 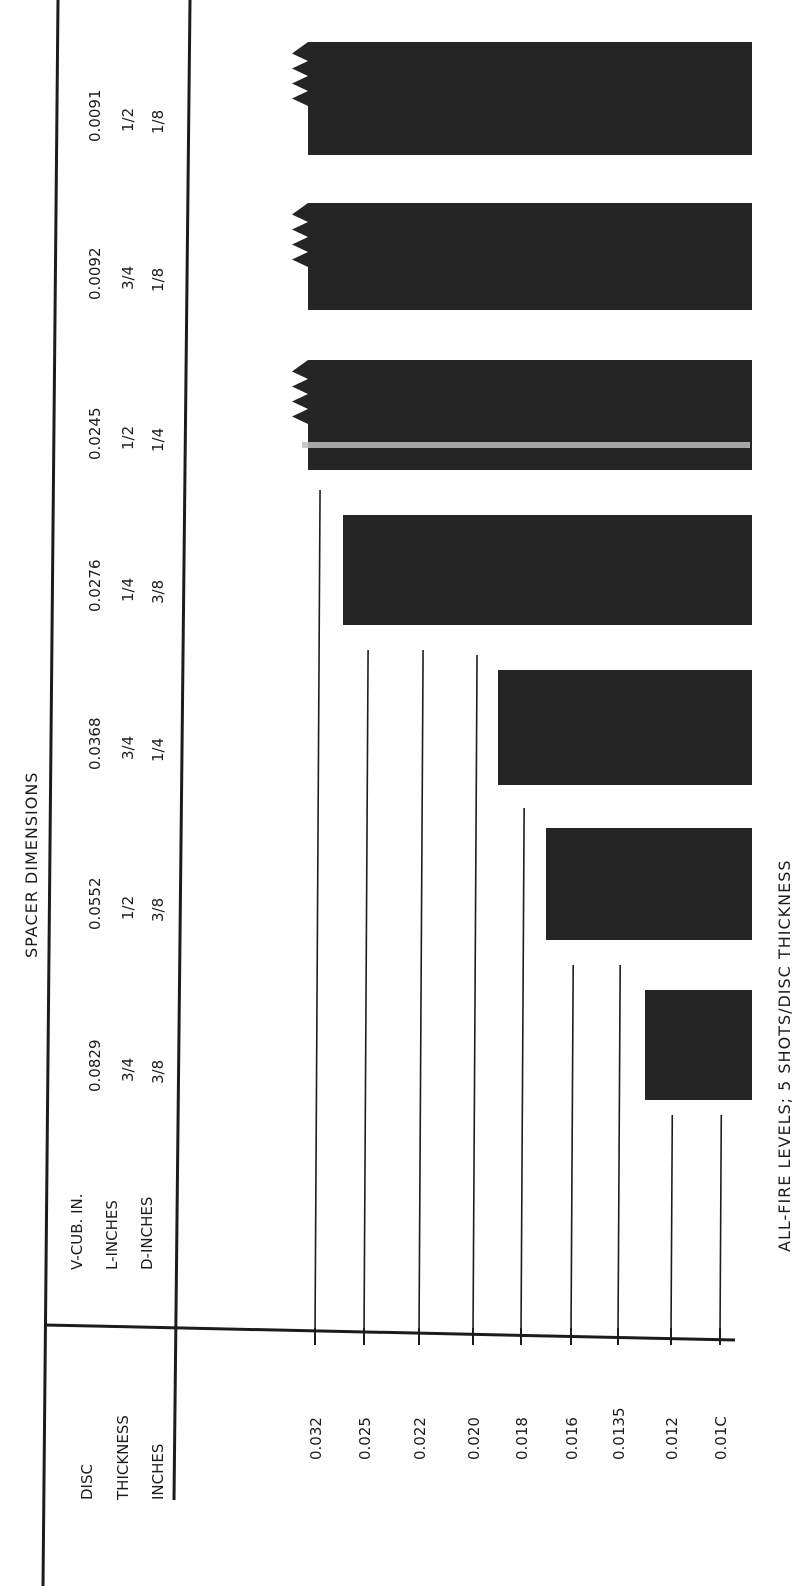 I want to click on baseline-axis, so click(x=390, y=1332).